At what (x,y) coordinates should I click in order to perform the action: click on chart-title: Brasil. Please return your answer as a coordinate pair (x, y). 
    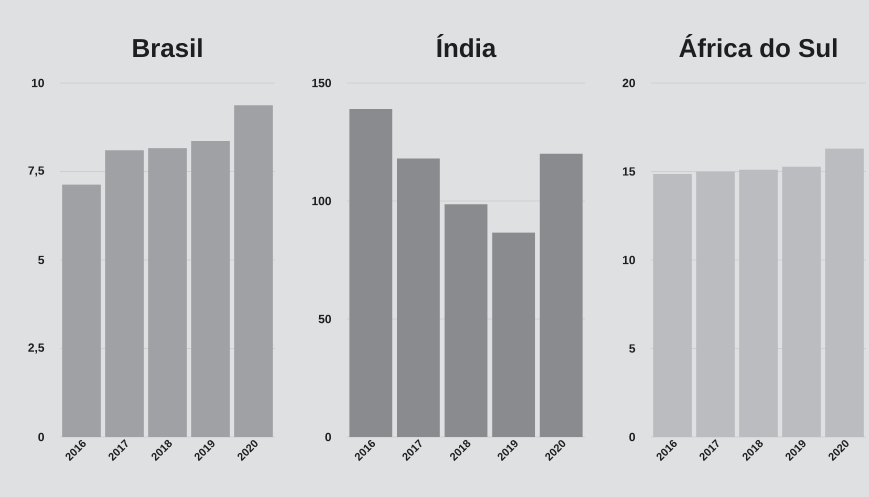
    Looking at the image, I should click on (167, 48).